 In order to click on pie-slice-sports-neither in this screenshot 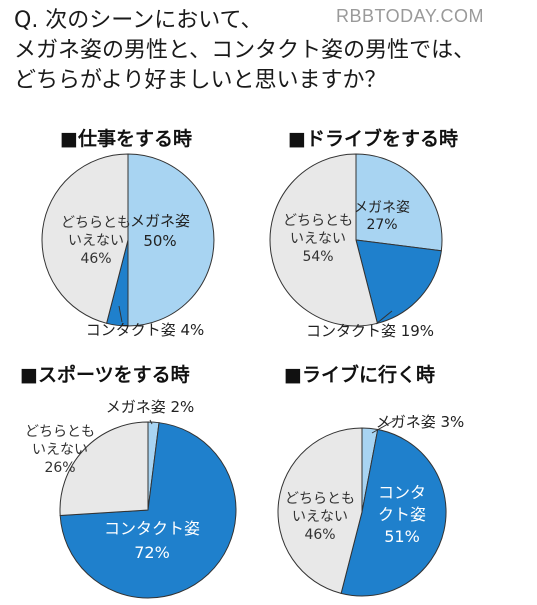, I will do `click(104, 469)`.